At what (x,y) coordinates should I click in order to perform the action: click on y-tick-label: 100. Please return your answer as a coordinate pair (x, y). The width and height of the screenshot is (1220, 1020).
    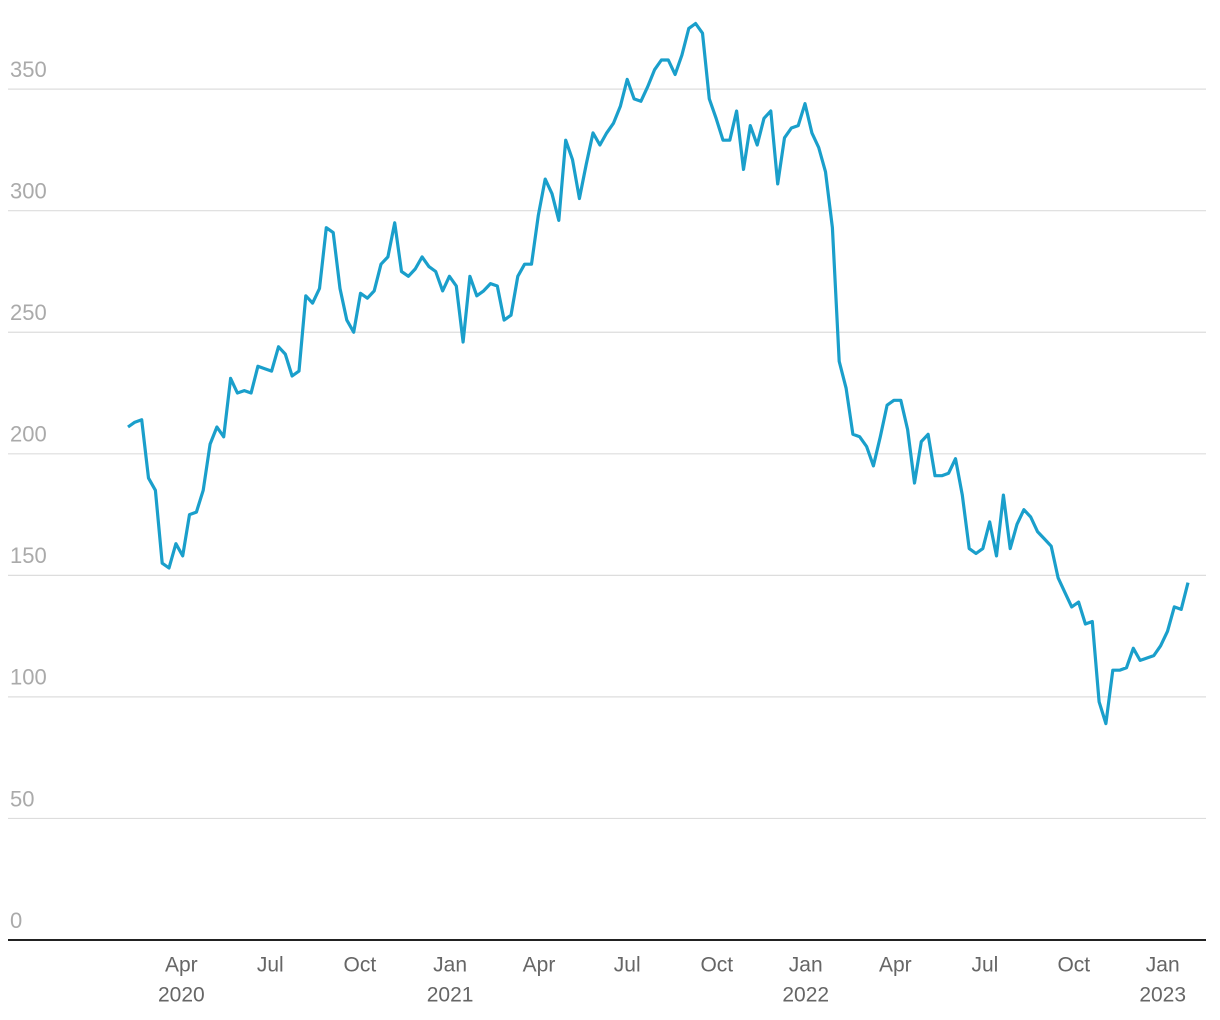
    Looking at the image, I should click on (28, 677).